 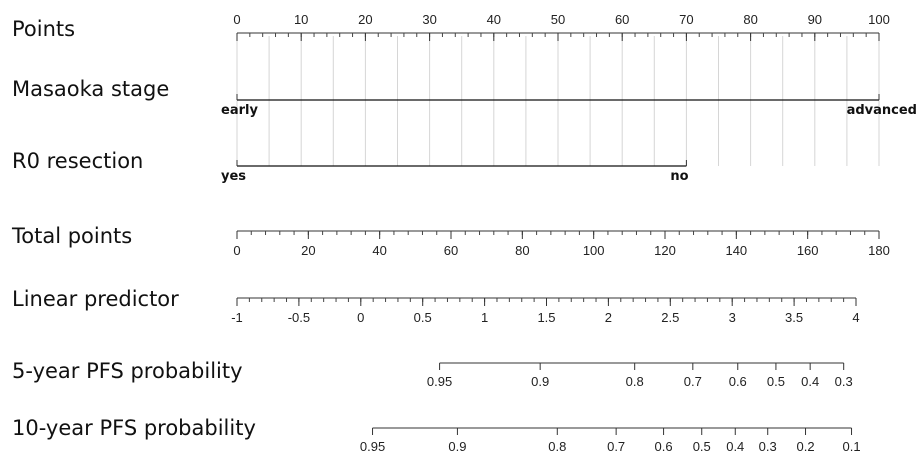 What do you see at coordinates (43, 29) in the screenshot?
I see `row-label-points: Points` at bounding box center [43, 29].